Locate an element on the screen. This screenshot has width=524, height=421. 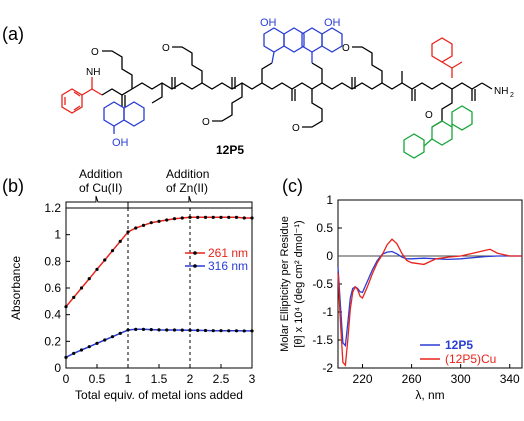
y-axis-label: Absorbance is located at coordinates (16, 288).